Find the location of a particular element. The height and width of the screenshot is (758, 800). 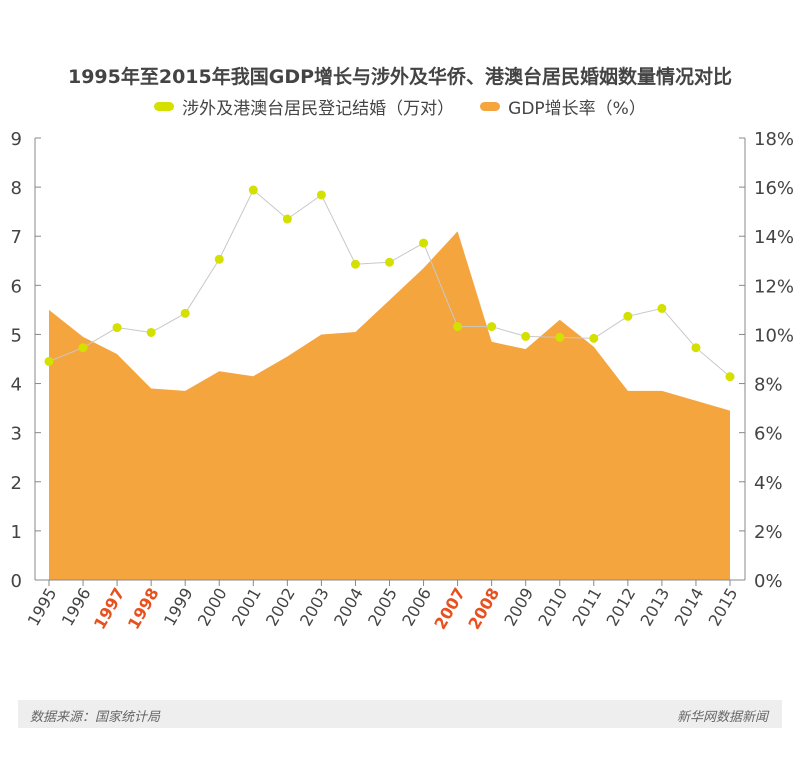

x-tick-label: 1995 is located at coordinates (42, 607).